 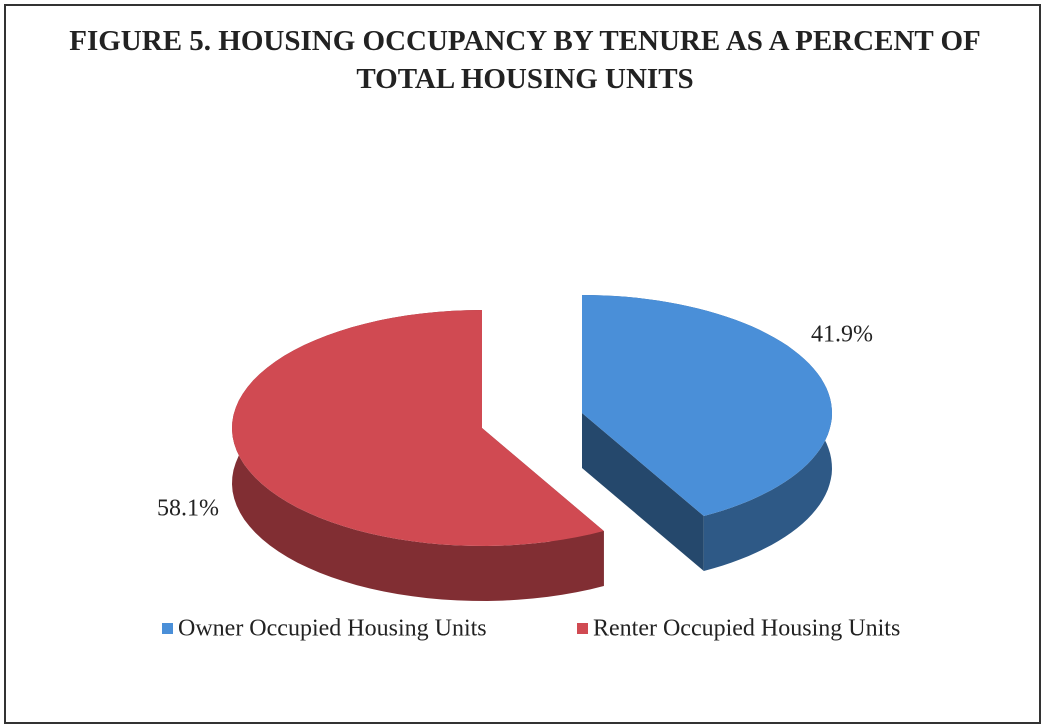 What do you see at coordinates (643, 492) in the screenshot?
I see `slice-wall` at bounding box center [643, 492].